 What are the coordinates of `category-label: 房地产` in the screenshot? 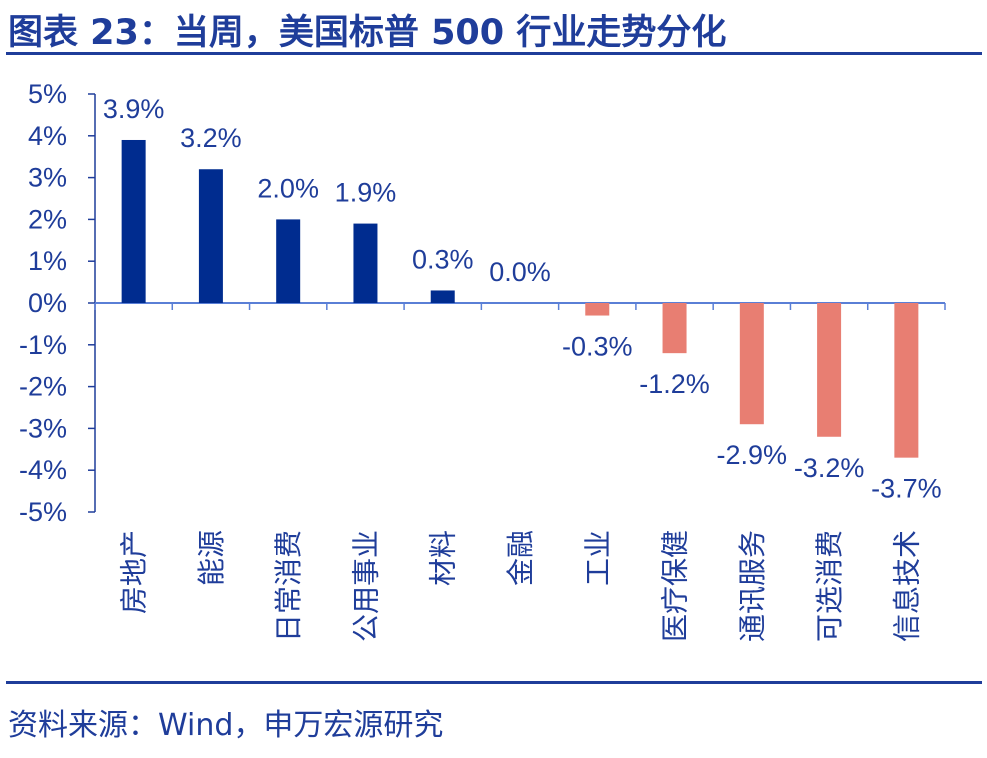 It's located at (134, 572).